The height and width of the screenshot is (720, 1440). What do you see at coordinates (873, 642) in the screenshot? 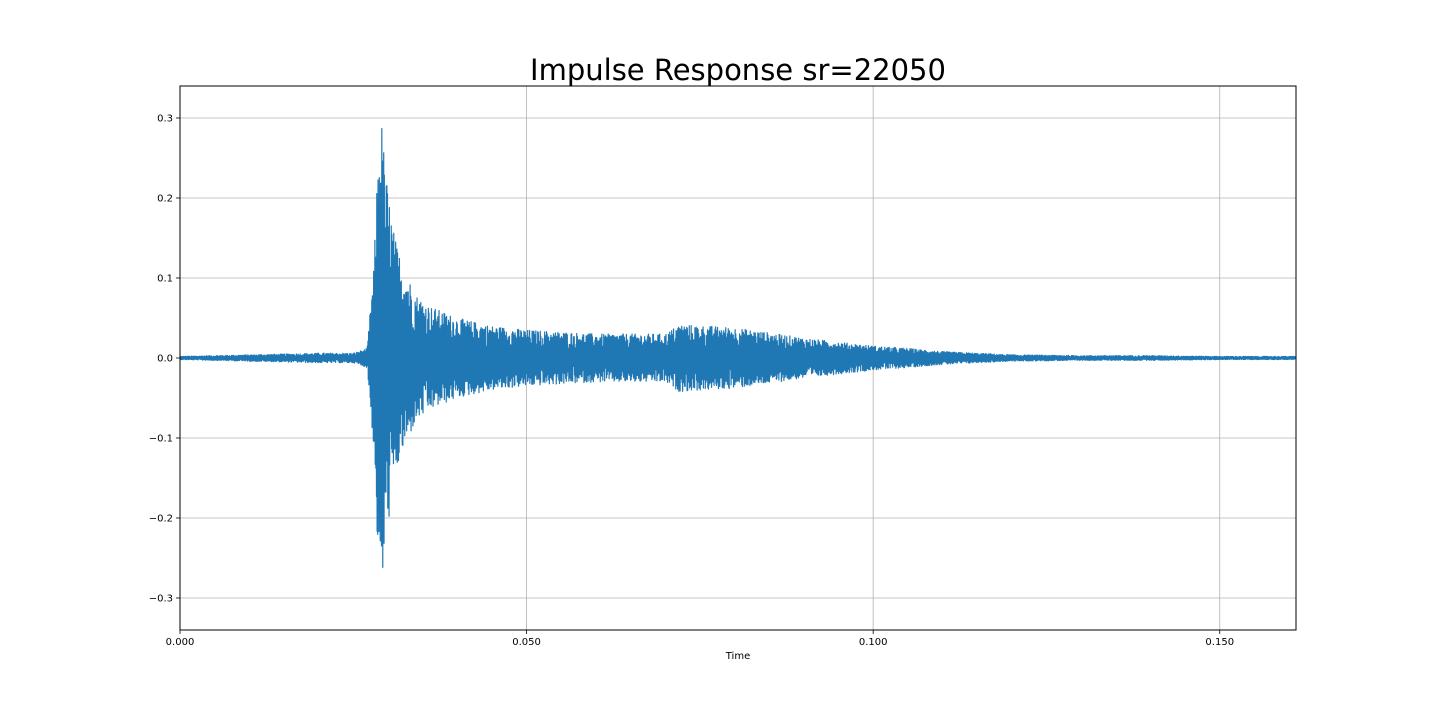
I see `x-tick-label: 0.100` at bounding box center [873, 642].